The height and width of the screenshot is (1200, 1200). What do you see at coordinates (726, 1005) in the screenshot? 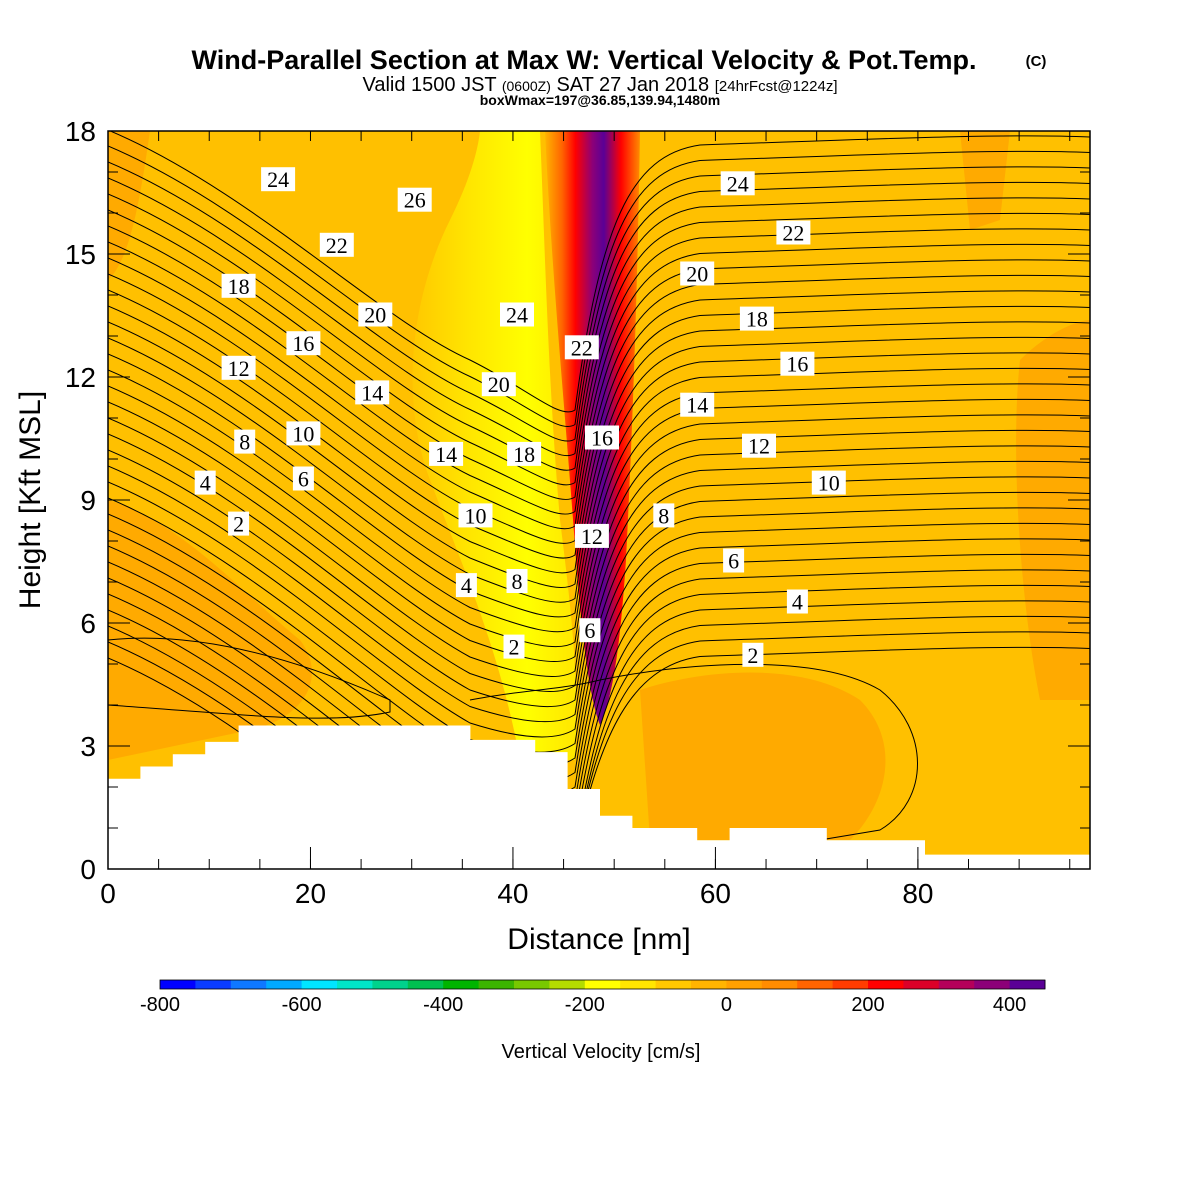
I see `colorbar-tick-label: 0` at bounding box center [726, 1005].